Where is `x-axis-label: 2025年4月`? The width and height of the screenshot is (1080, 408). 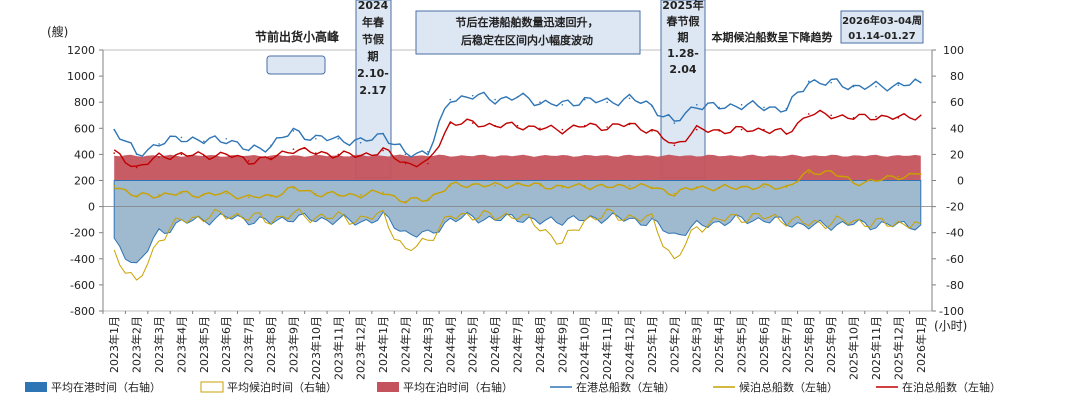 x-axis-label: 2025年4月 is located at coordinates (719, 344).